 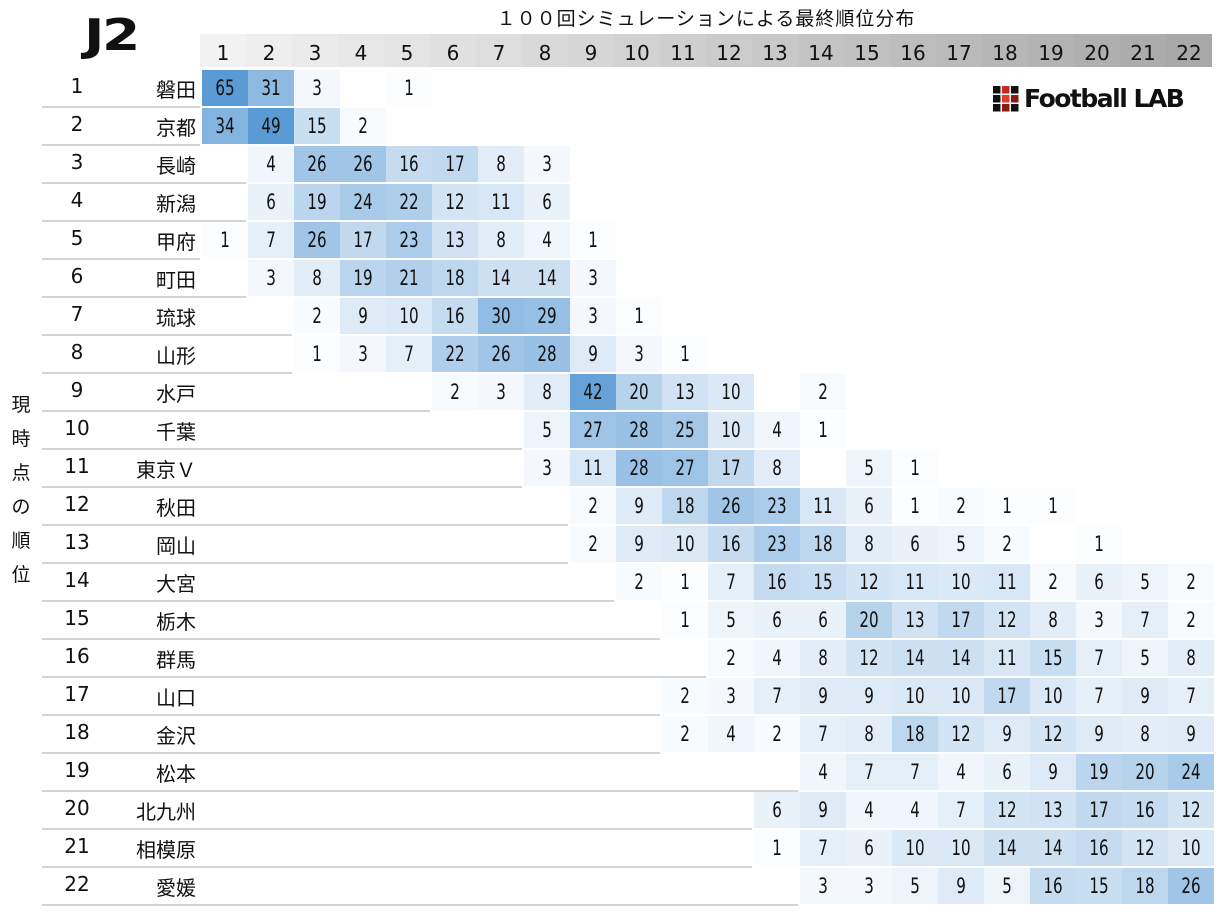 What do you see at coordinates (315, 50) in the screenshot?
I see `column-header: 3` at bounding box center [315, 50].